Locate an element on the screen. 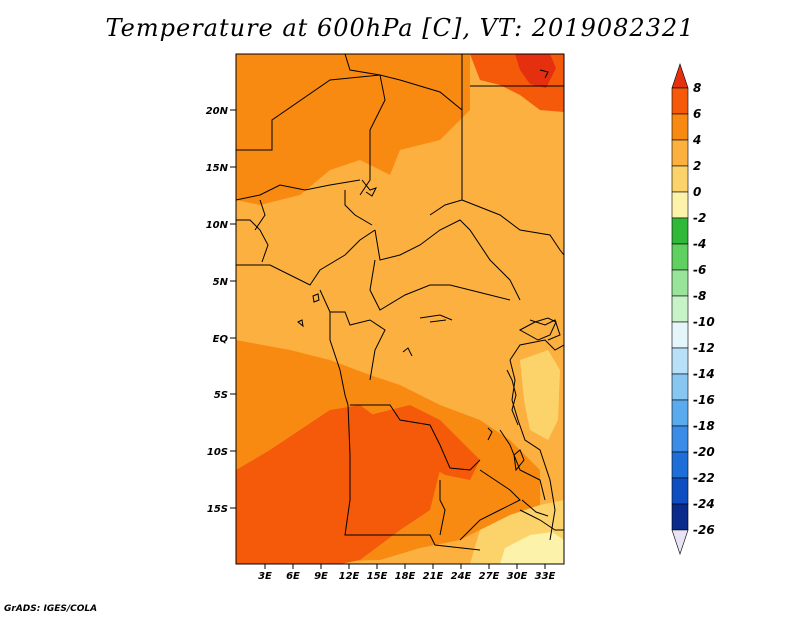 This screenshot has width=800, height=618. lon-label-15E: 15E is located at coordinates (377, 576).